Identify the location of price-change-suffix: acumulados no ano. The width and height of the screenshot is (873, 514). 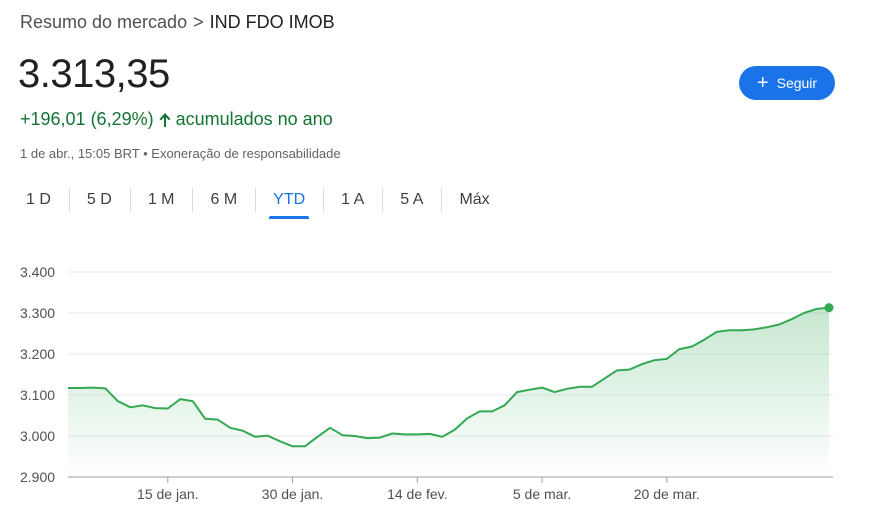
(254, 119).